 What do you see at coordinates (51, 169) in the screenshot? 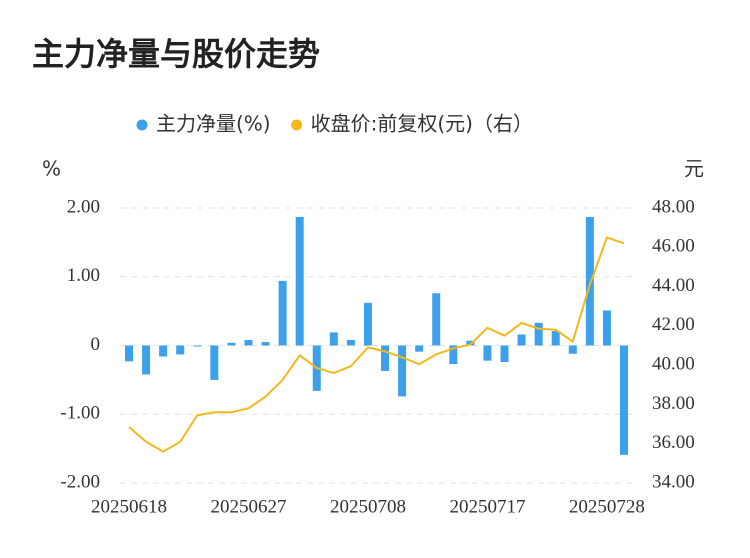
I see `y-axis-label: %` at bounding box center [51, 169].